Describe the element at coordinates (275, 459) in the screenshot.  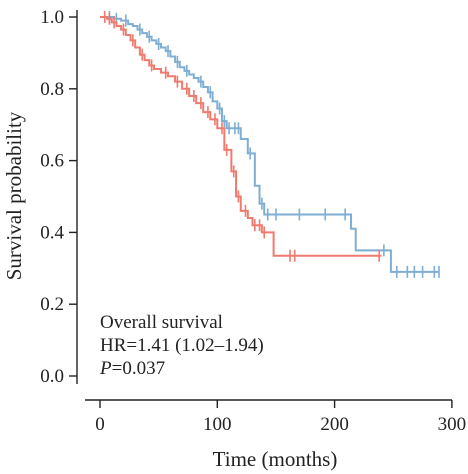
I see `x-axis-label: Time (months)` at that location.